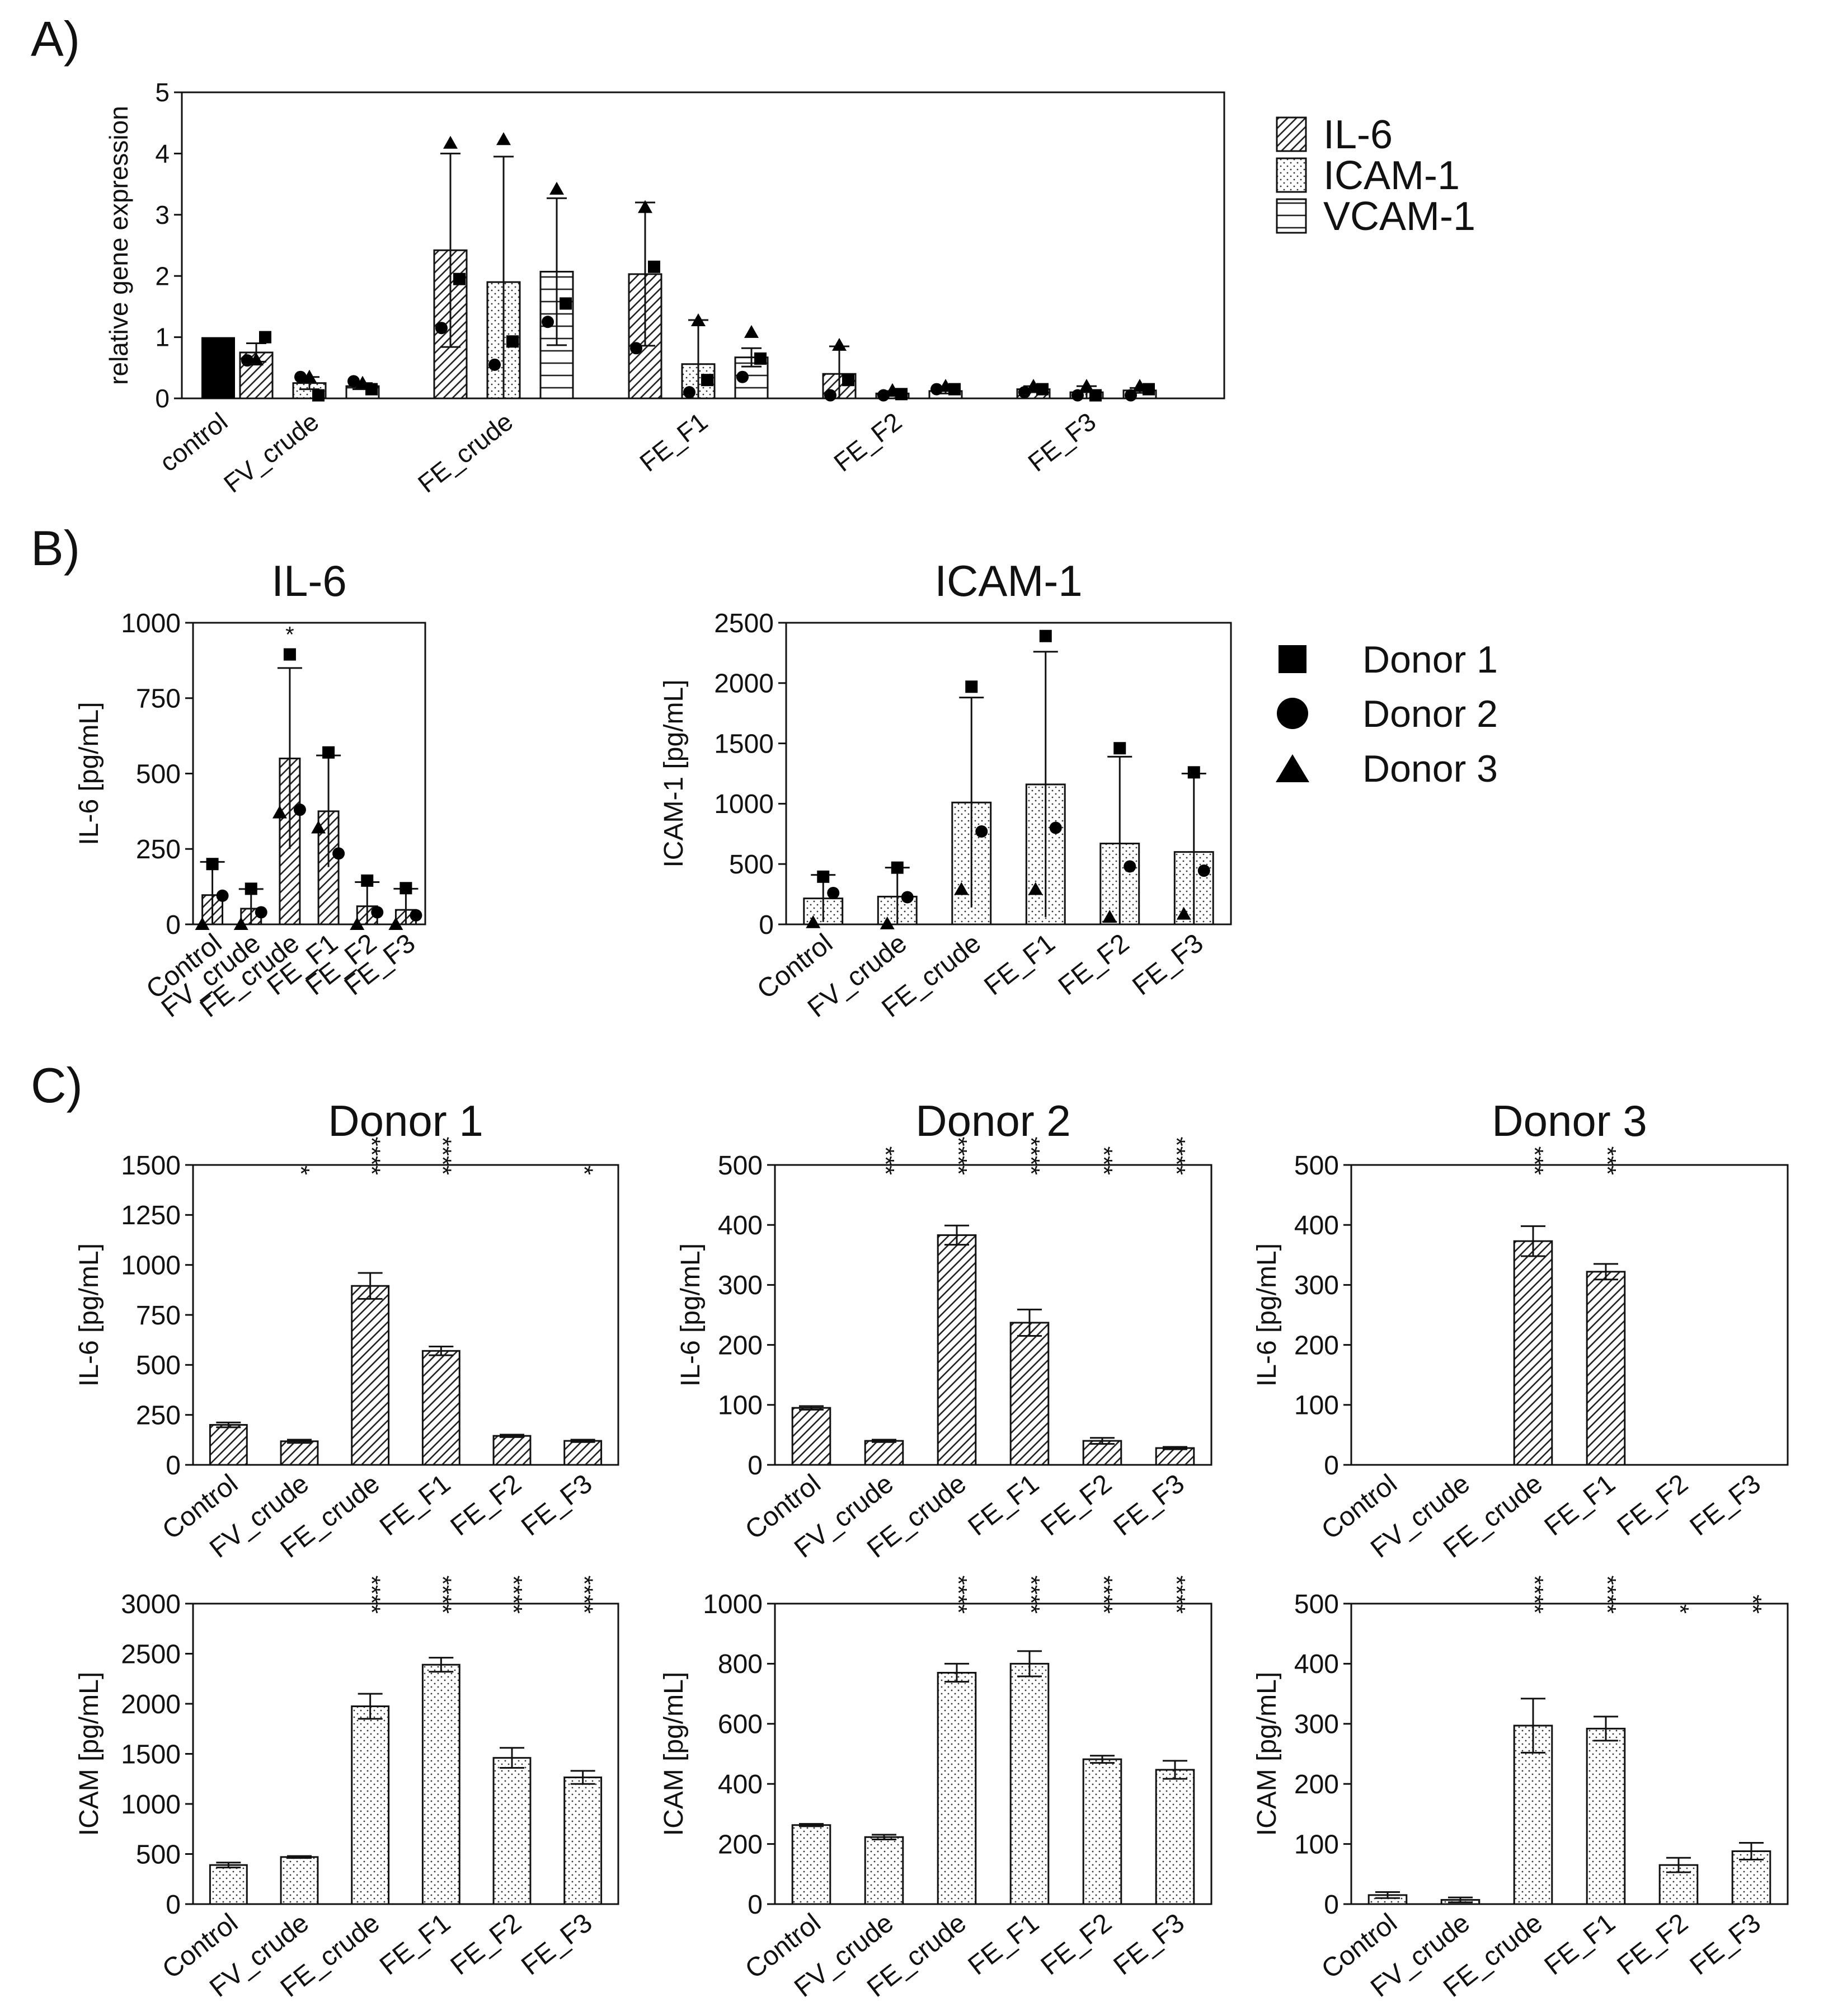 The width and height of the screenshot is (1833, 2016). Describe the element at coordinates (744, 744) in the screenshot. I see `y-tick-label: 1500` at that location.